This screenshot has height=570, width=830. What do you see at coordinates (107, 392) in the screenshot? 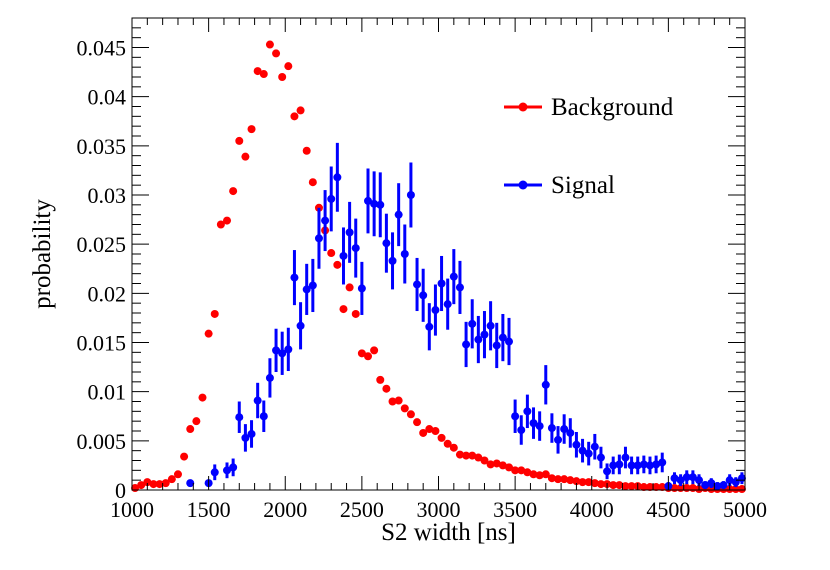
I see `y-tick-label: 0.01` at bounding box center [107, 392].